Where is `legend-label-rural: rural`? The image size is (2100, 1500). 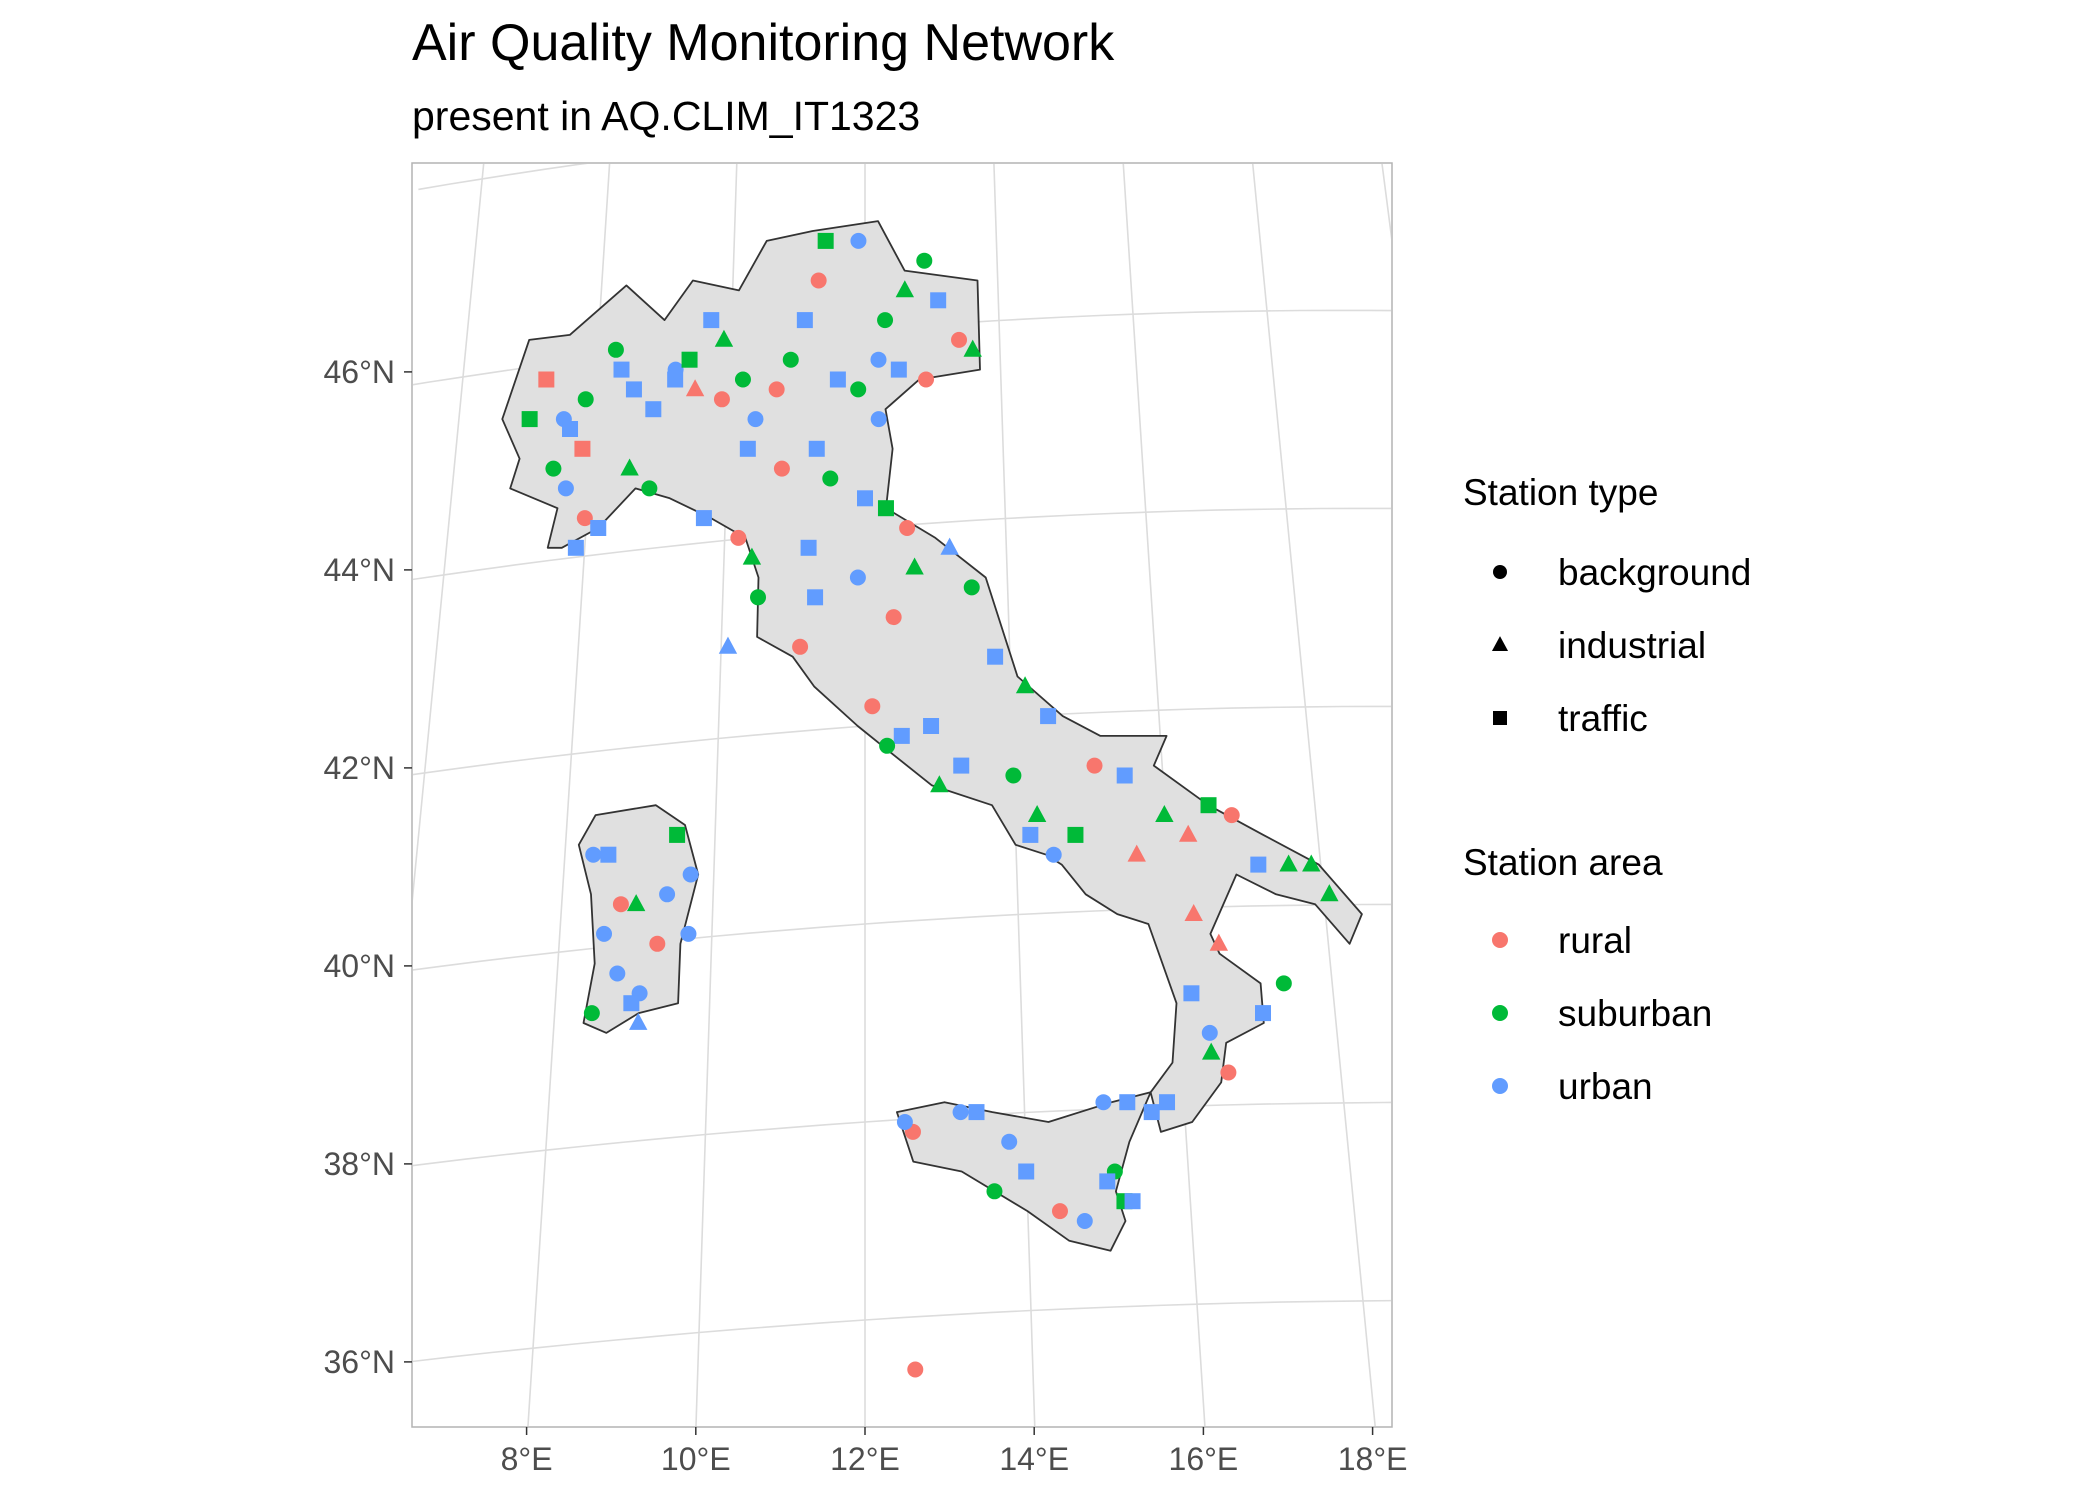 legend-label-rural: rural is located at coordinates (1595, 940).